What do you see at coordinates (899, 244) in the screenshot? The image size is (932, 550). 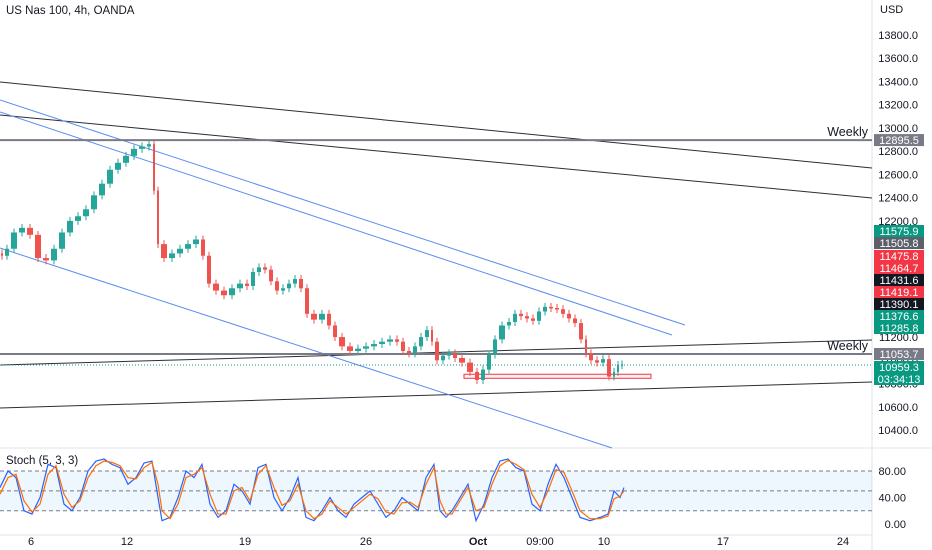 I see `price-tag: 11505.8` at bounding box center [899, 244].